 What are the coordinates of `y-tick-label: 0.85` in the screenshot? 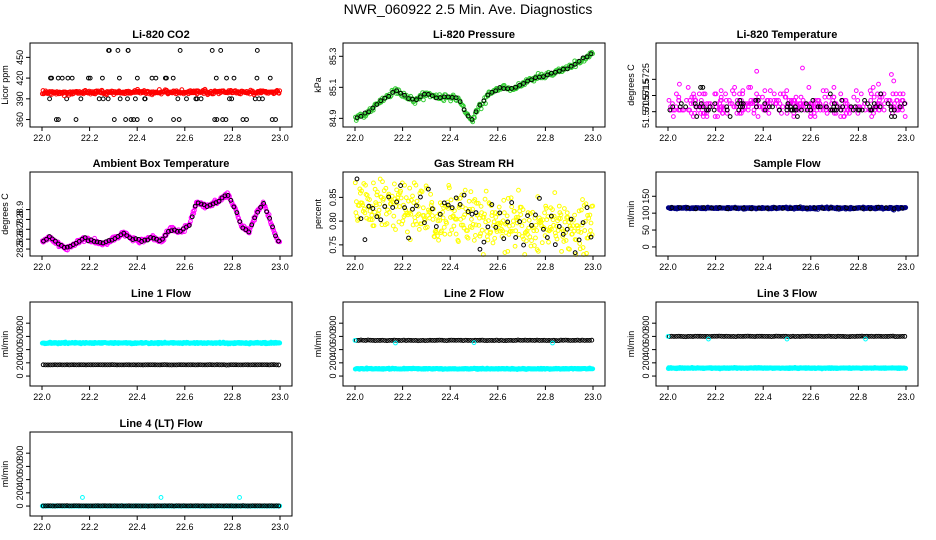 It's located at (333, 198).